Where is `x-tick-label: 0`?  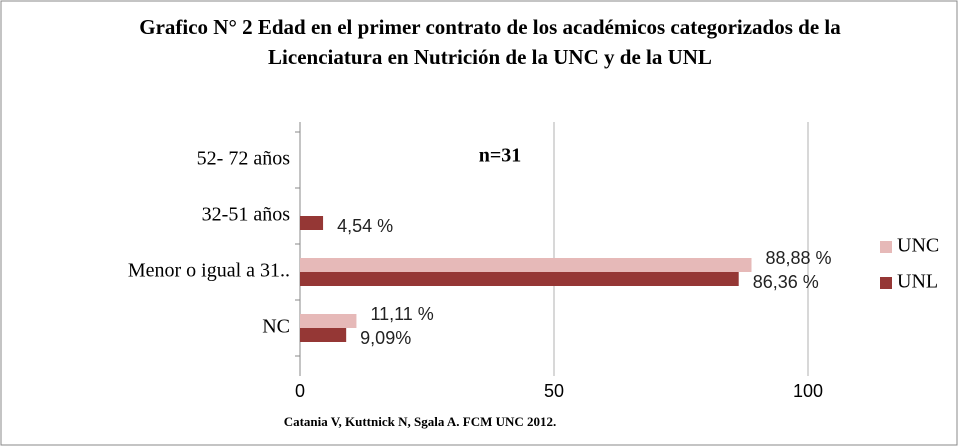
x-tick-label: 0 is located at coordinates (300, 391).